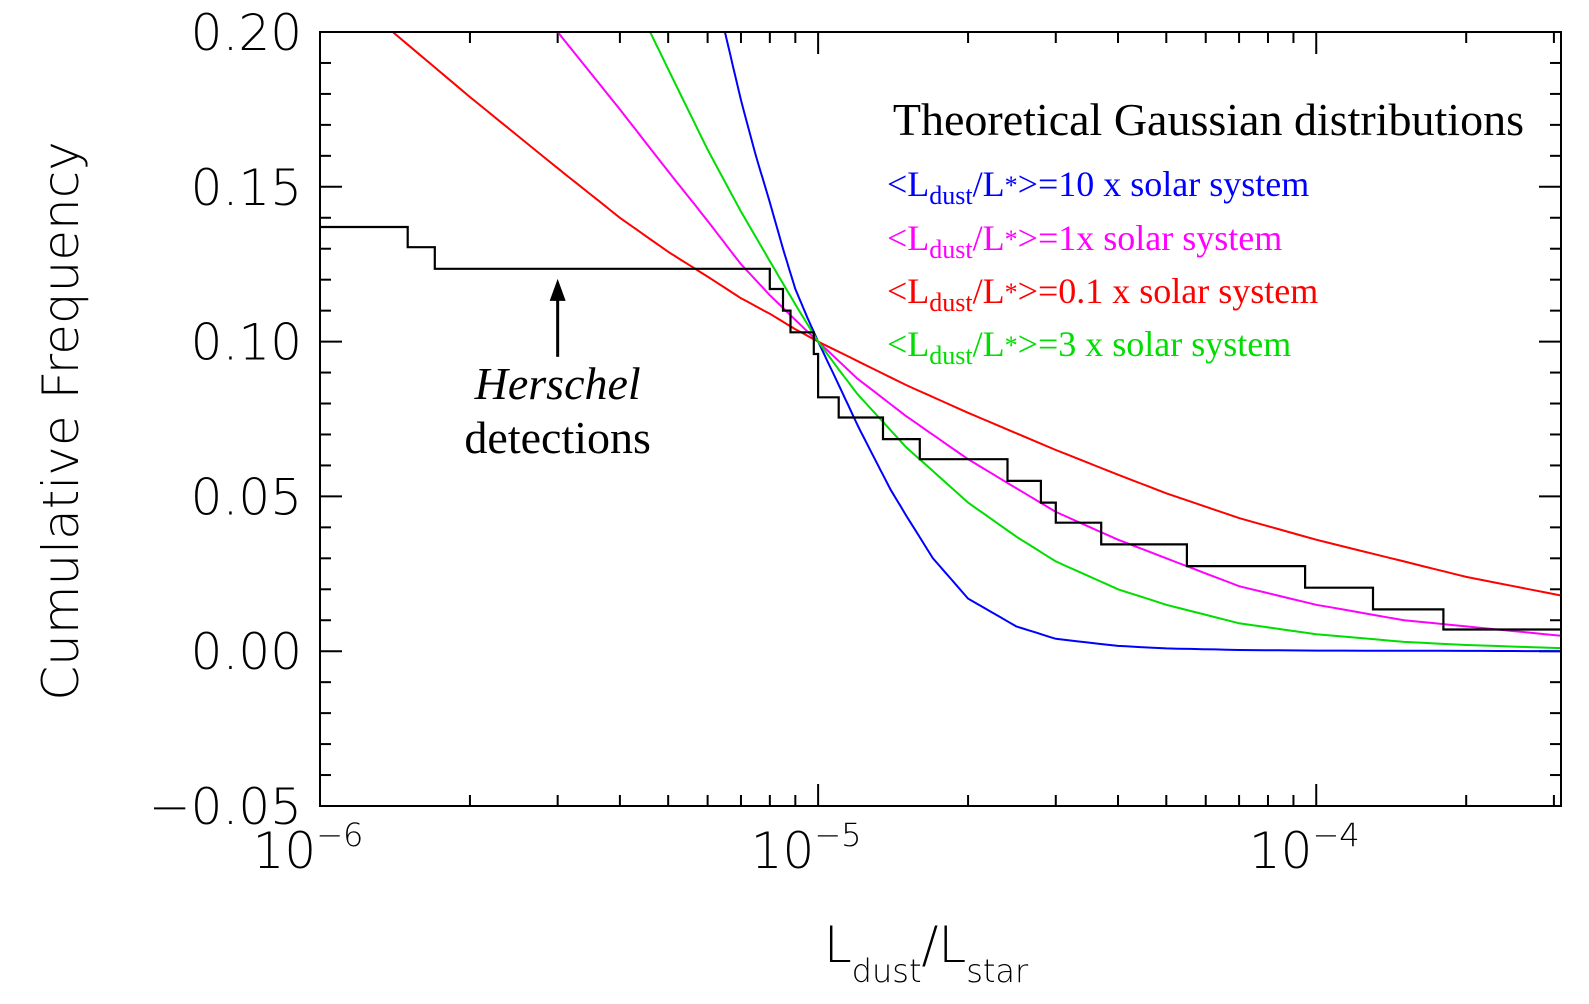 Image resolution: width=1589 pixels, height=1004 pixels. I want to click on legend-entry: <Ldust/L*>=1x solar system, so click(1084, 241).